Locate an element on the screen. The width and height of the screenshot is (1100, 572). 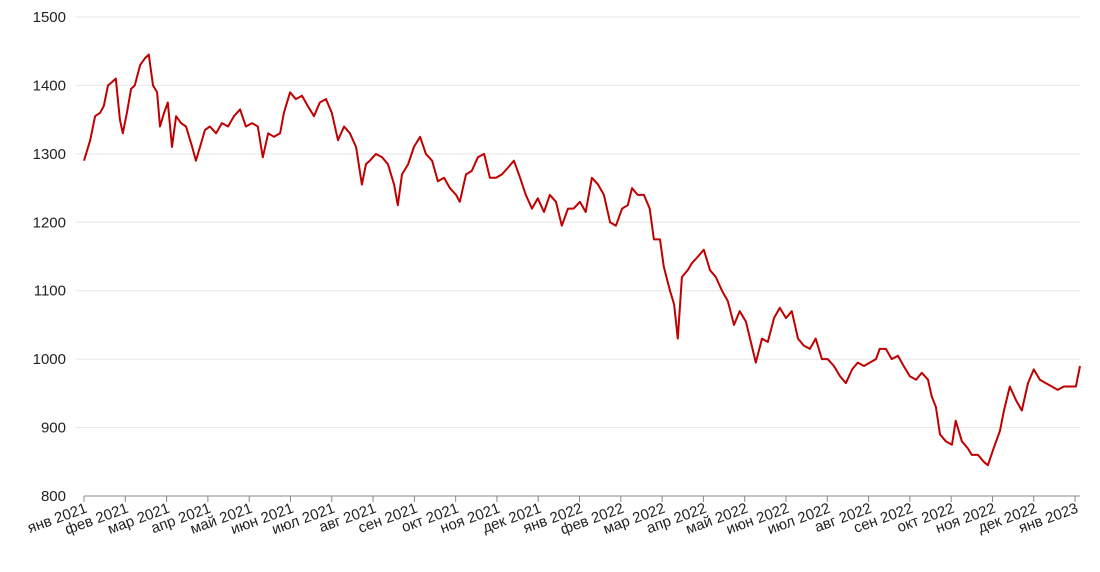
y-tick-label: 1500 is located at coordinates (49, 17).